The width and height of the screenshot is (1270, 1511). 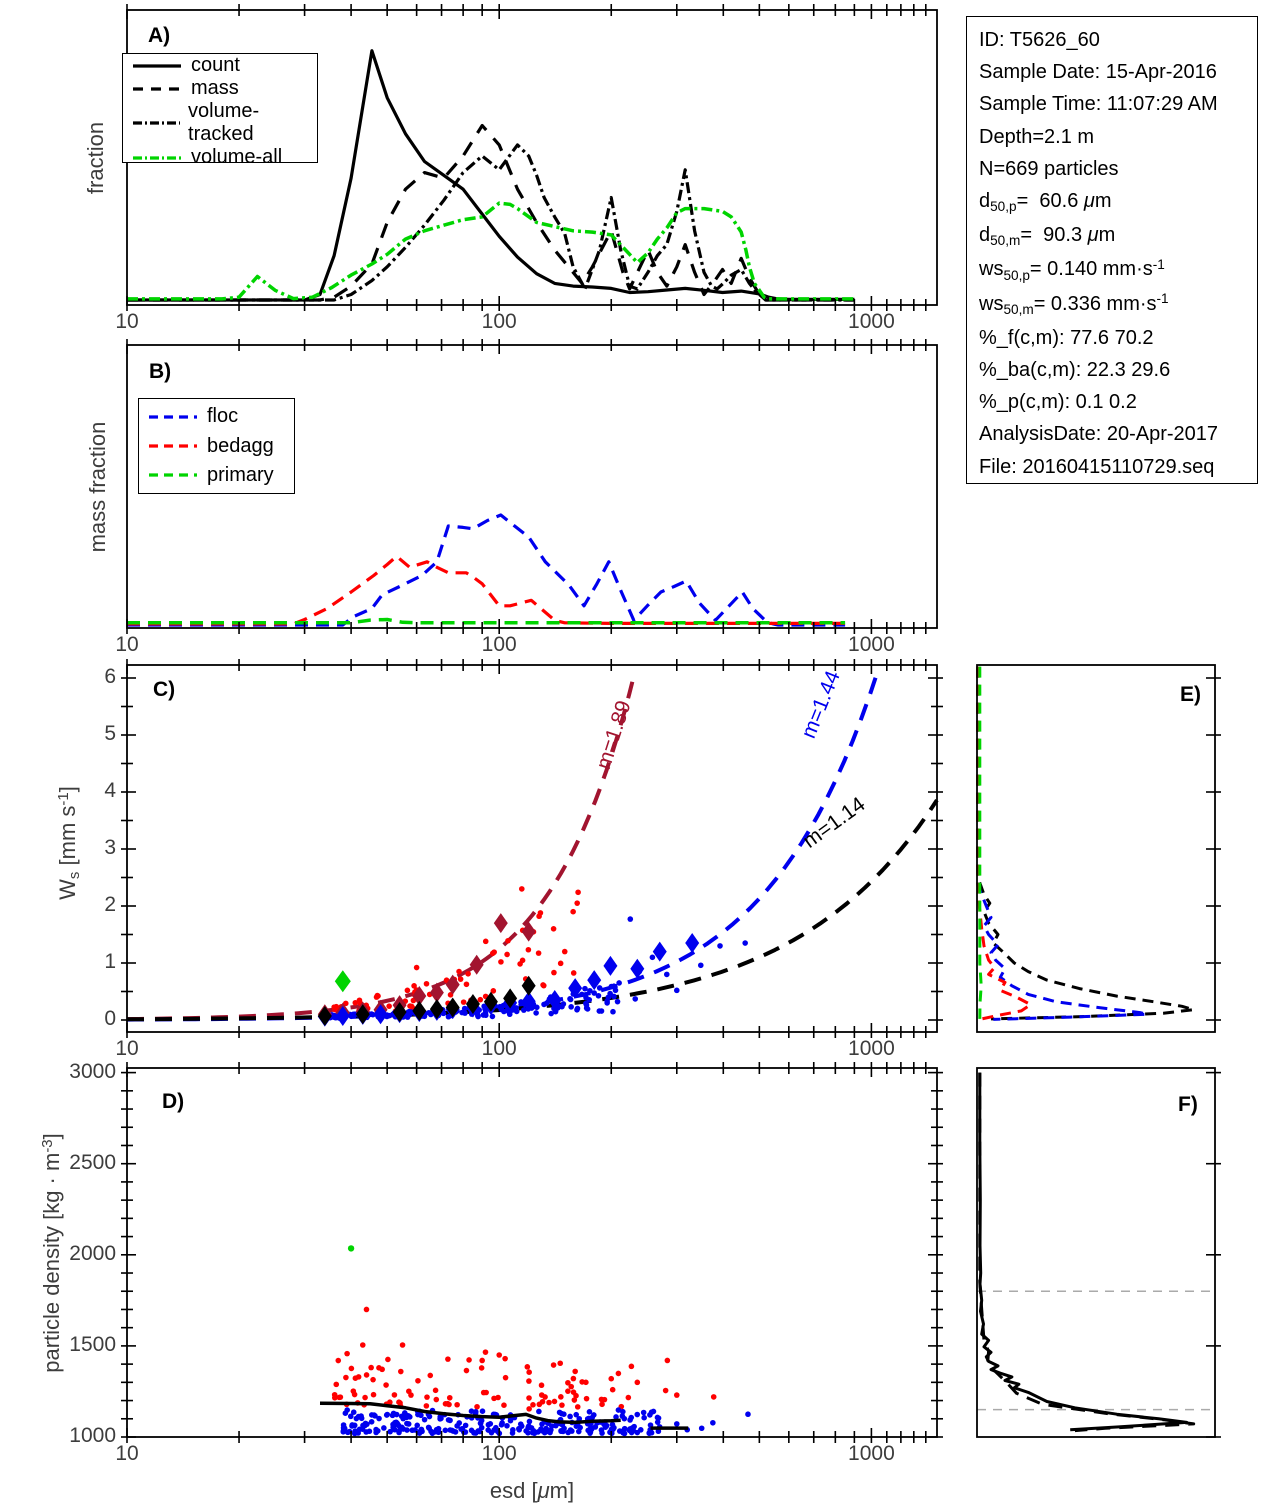 What do you see at coordinates (1098, 848) in the screenshot?
I see `panel-e-ws-profile-plot` at bounding box center [1098, 848].